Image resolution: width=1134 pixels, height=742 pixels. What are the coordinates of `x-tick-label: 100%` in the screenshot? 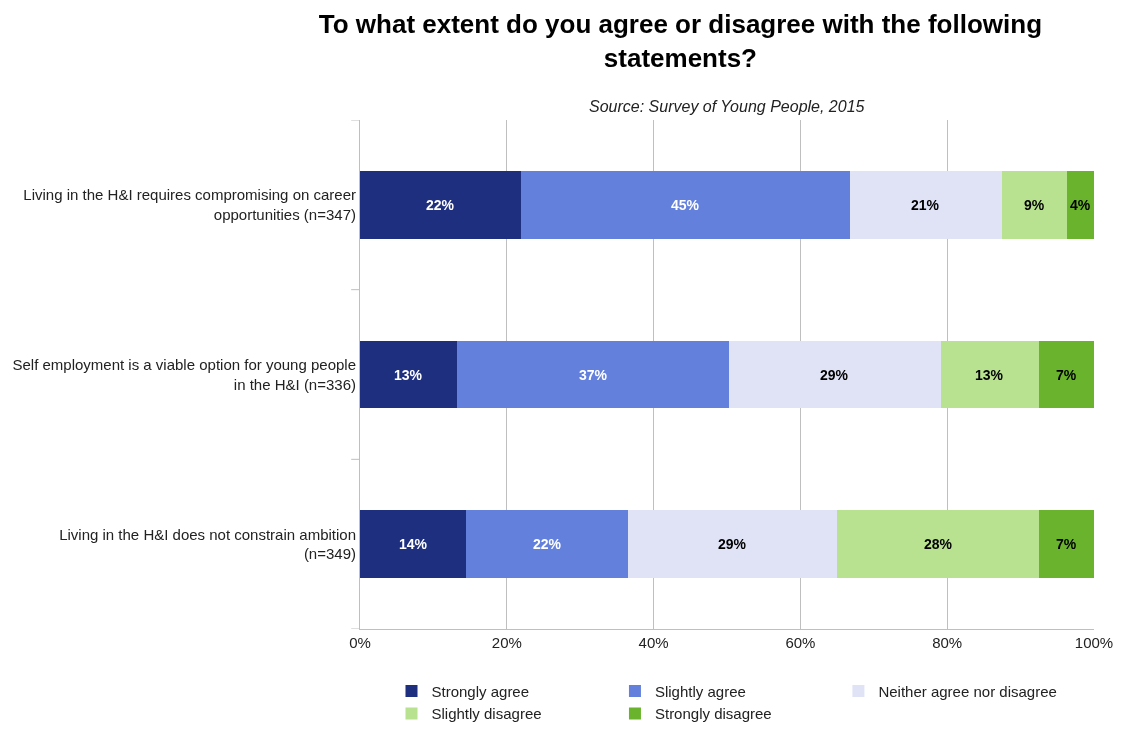 It's located at (1094, 642).